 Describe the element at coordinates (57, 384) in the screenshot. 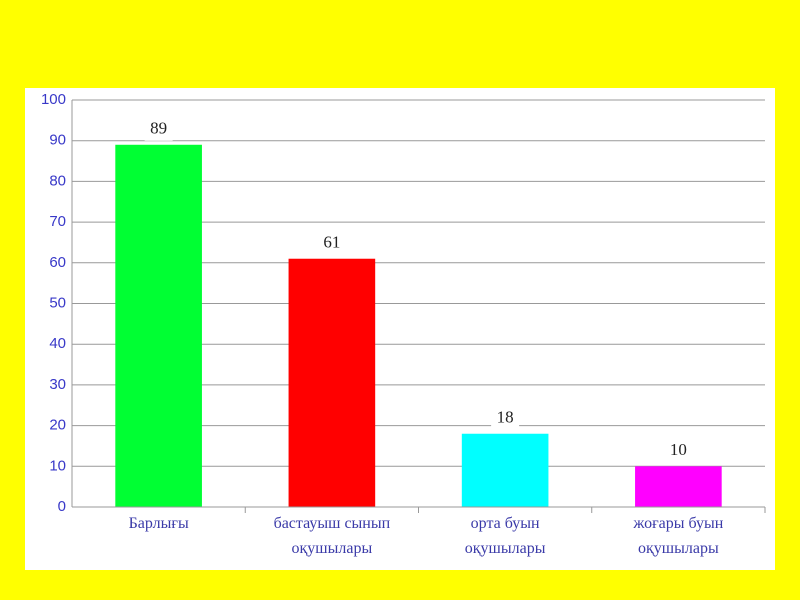

I see `y-tick-label: 30` at that location.